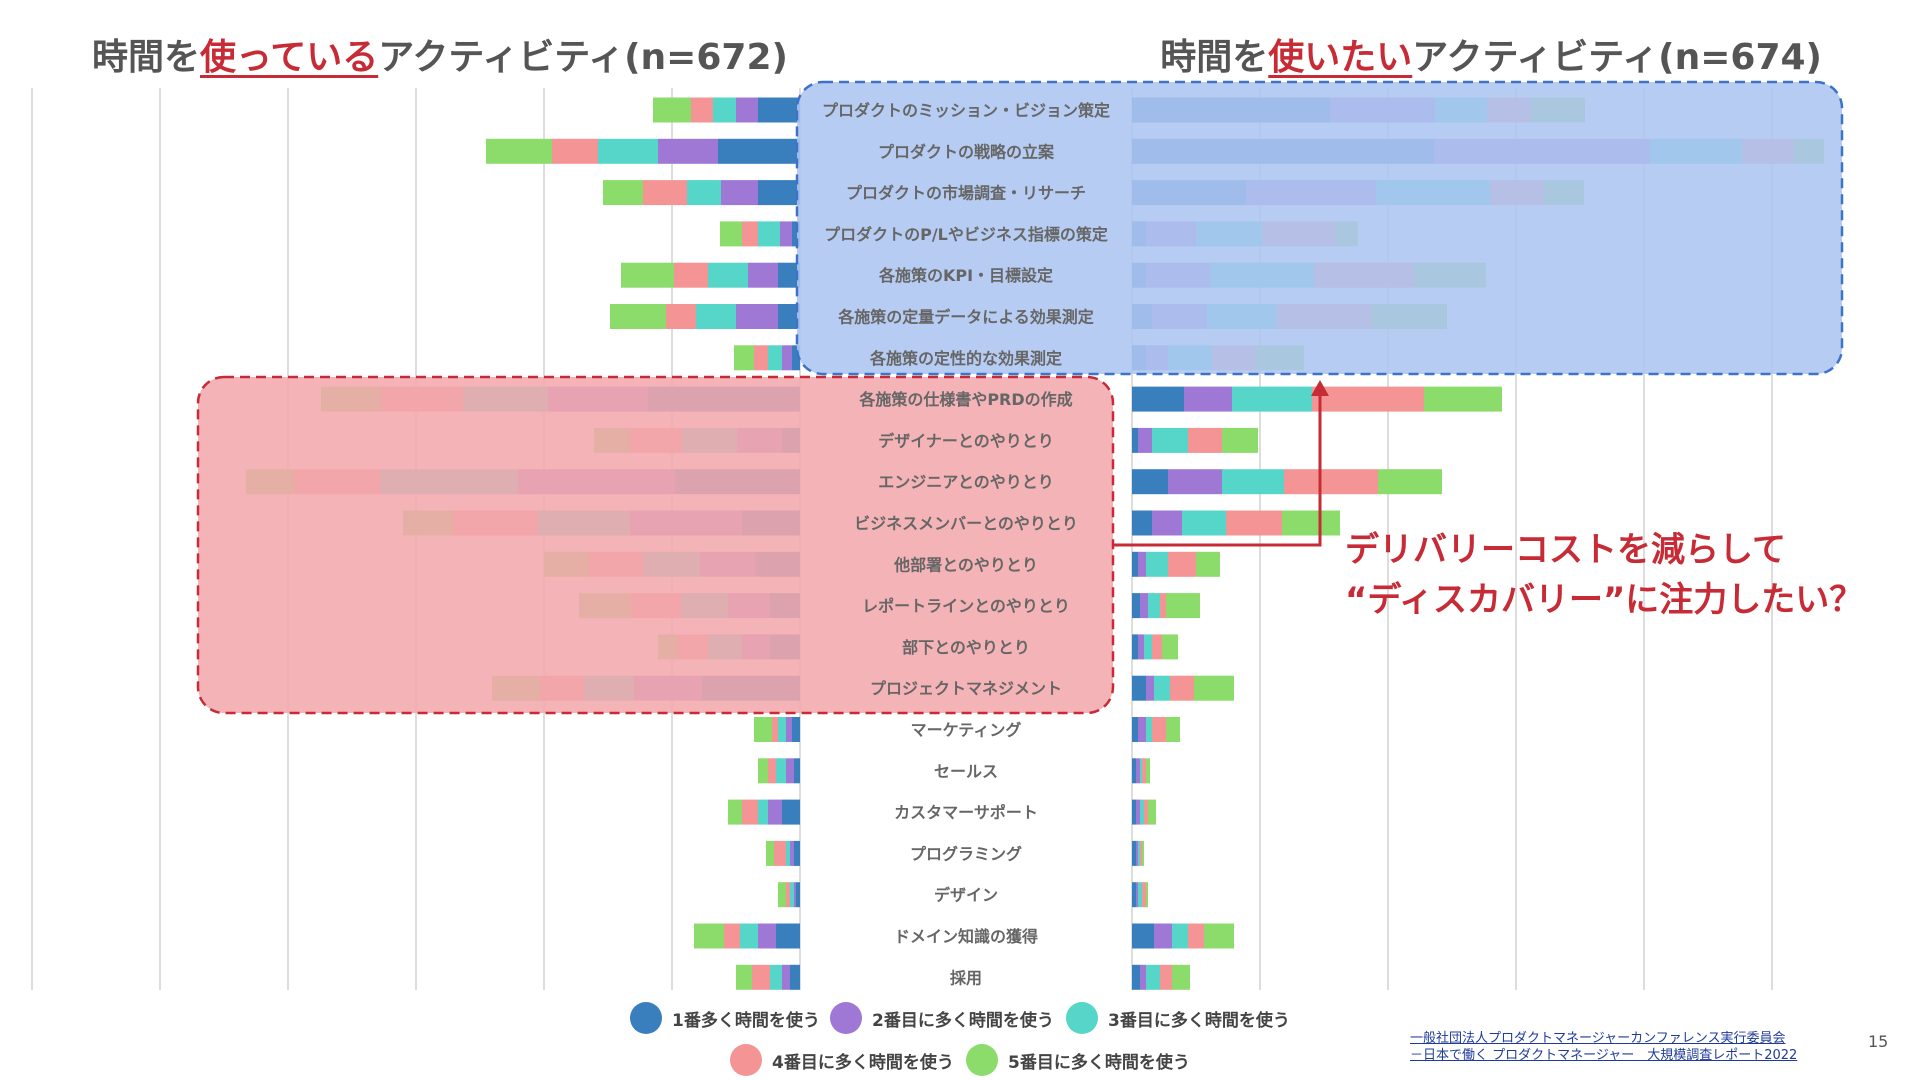 The image size is (1920, 1080). I want to click on annotation-line-2: “ディスカバリー”に注力したい？, so click(1604, 600).